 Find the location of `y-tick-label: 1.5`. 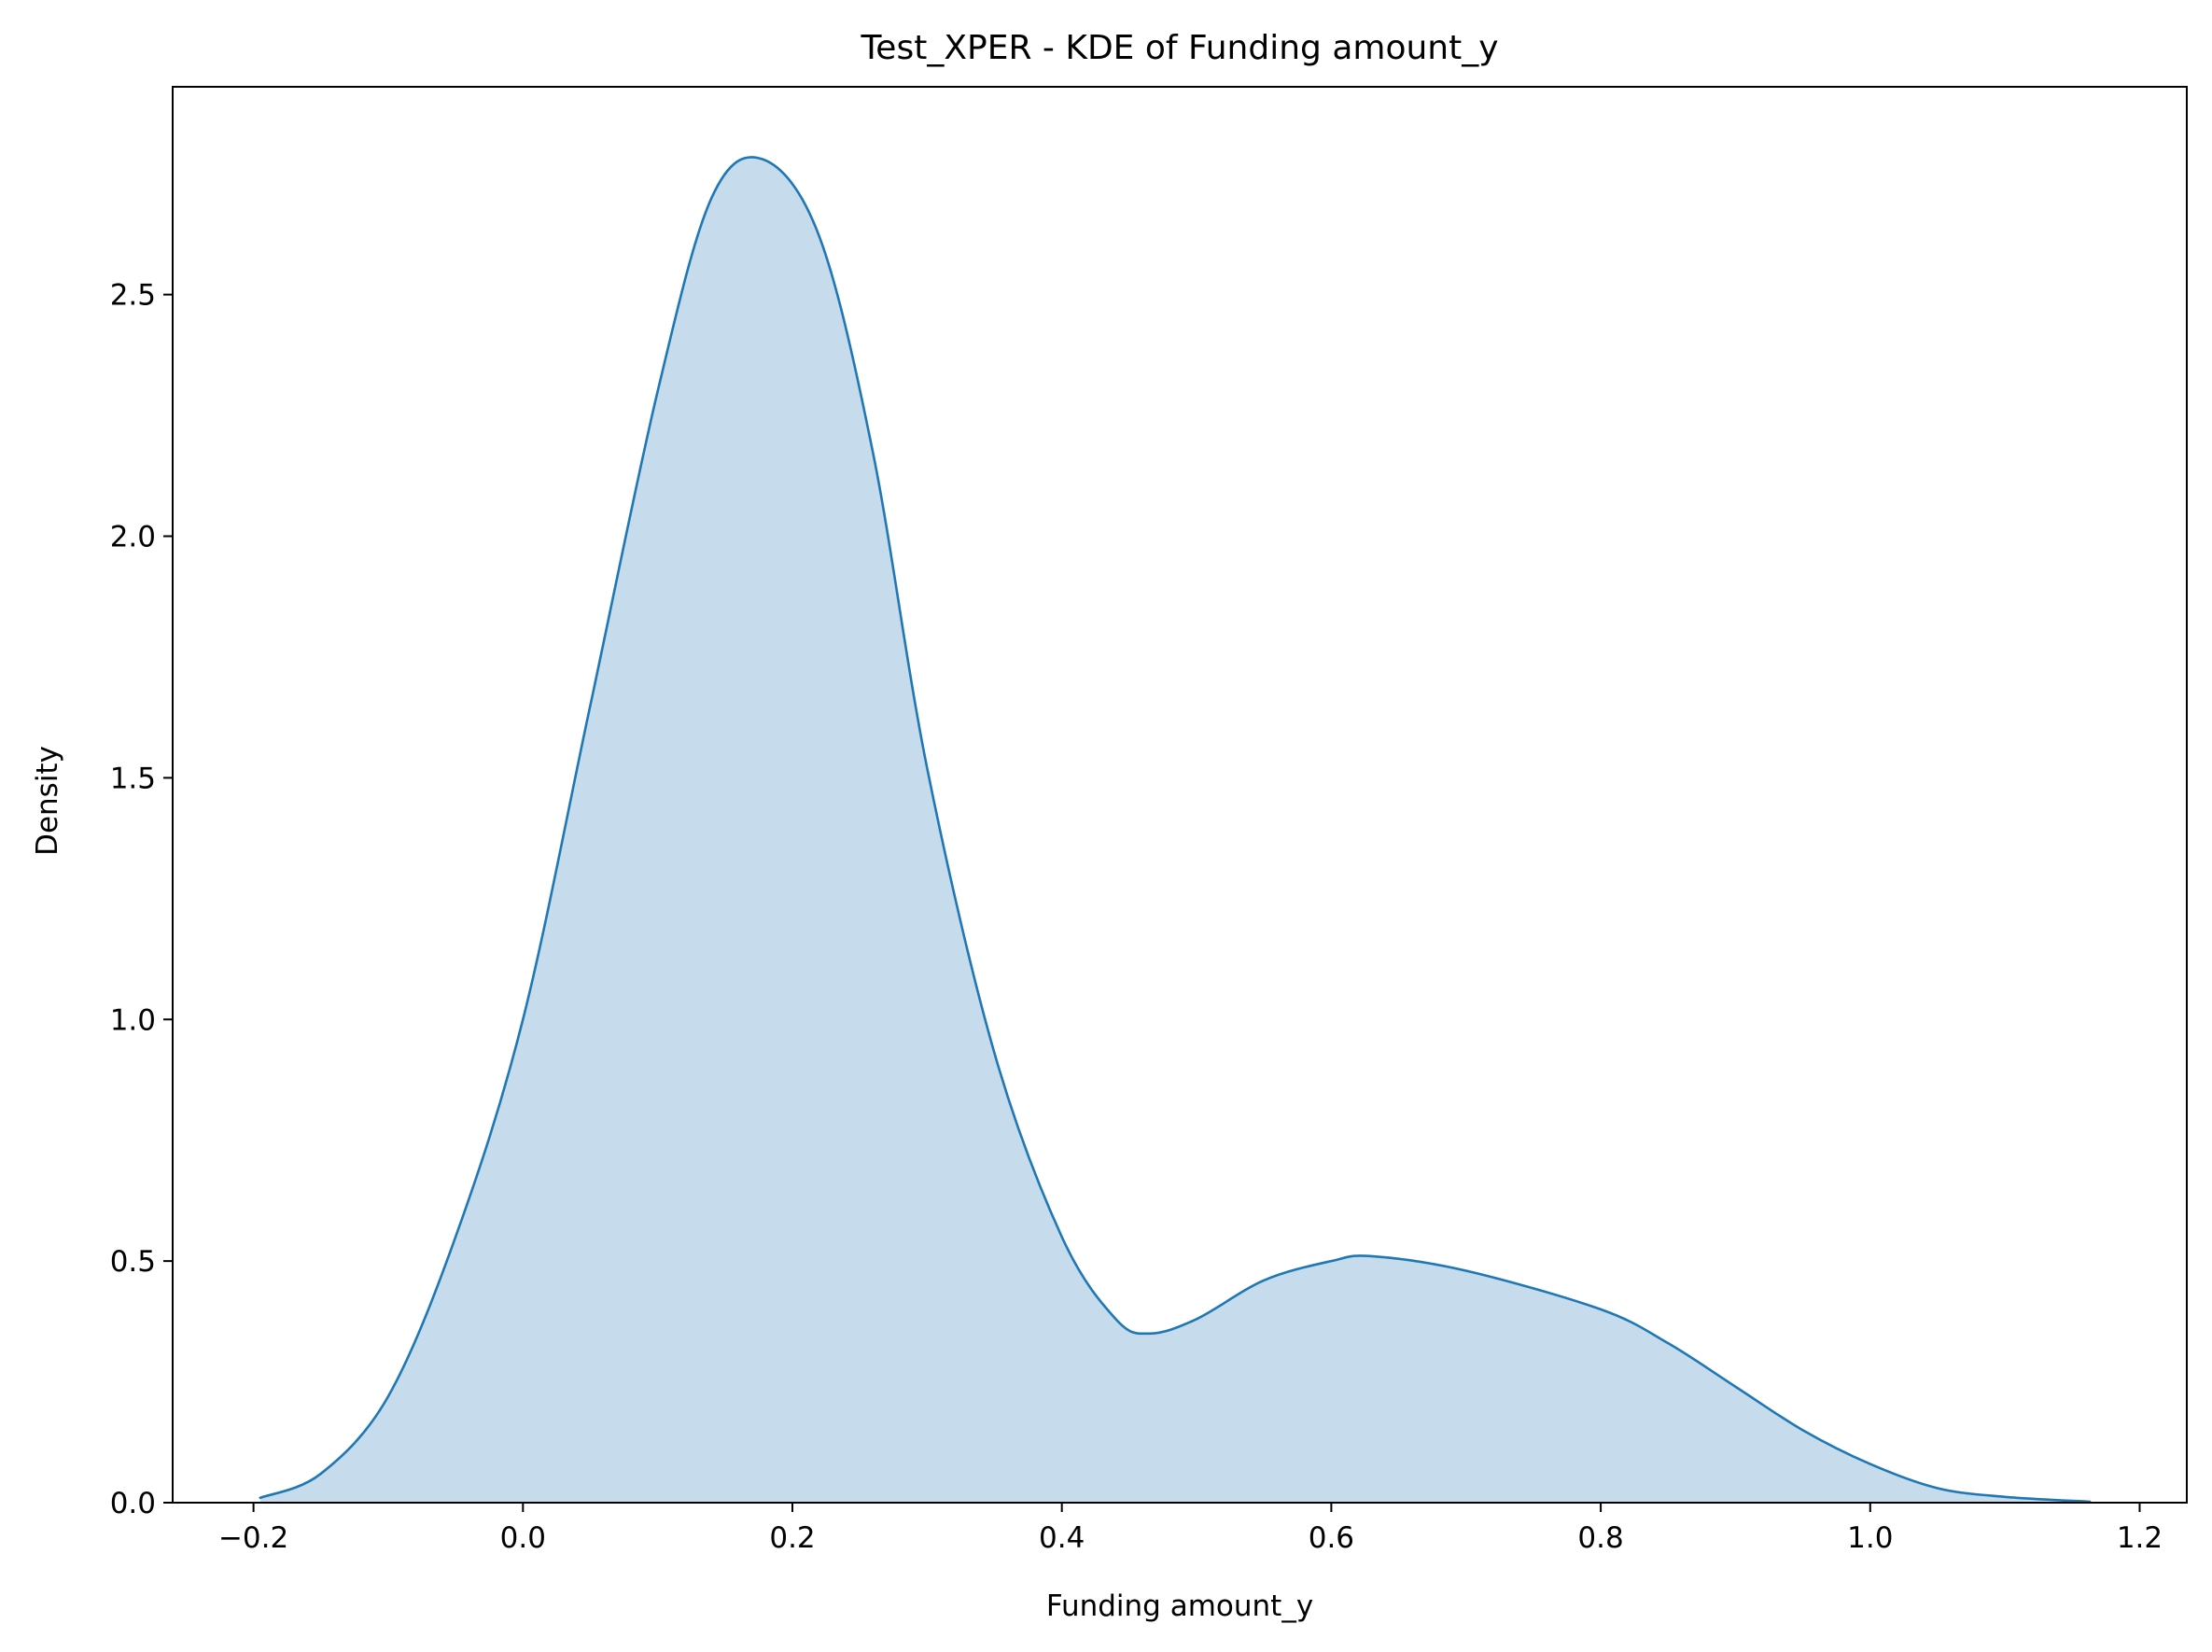

y-tick-label: 1.5 is located at coordinates (133, 778).